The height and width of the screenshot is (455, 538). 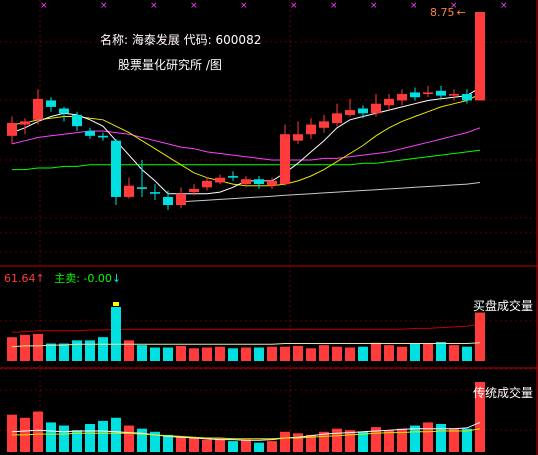 I want to click on buy-value: 61.64, so click(x=20, y=278).